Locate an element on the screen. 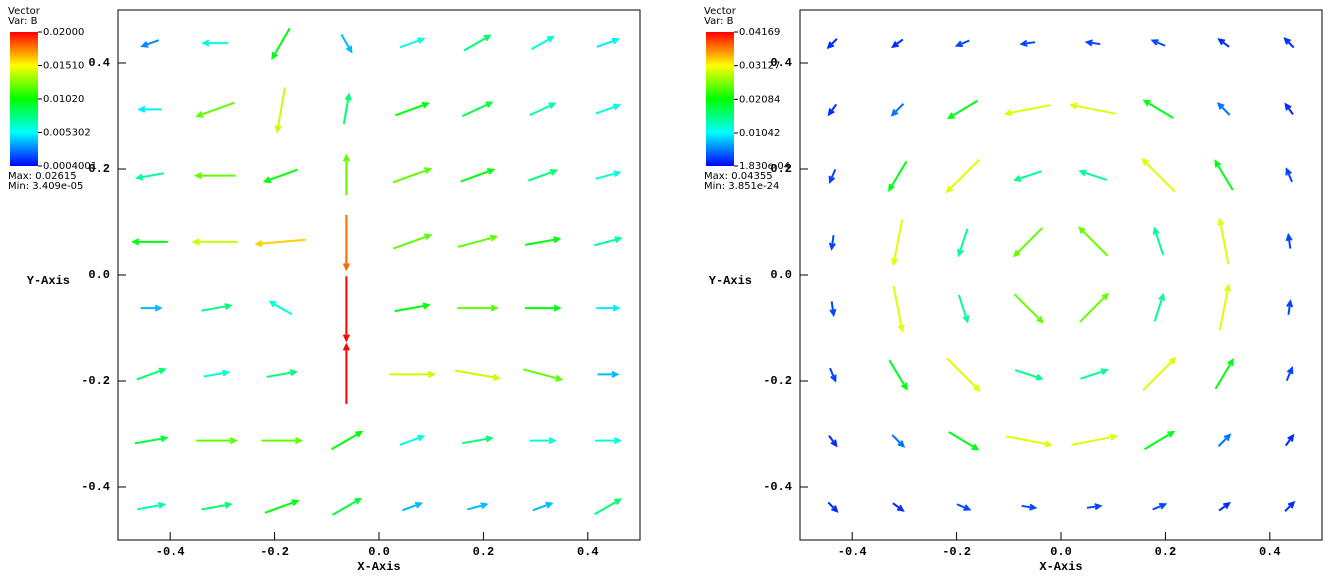 This screenshot has width=1334, height=576. legend-max: Max: 0.02615 is located at coordinates (42, 176).